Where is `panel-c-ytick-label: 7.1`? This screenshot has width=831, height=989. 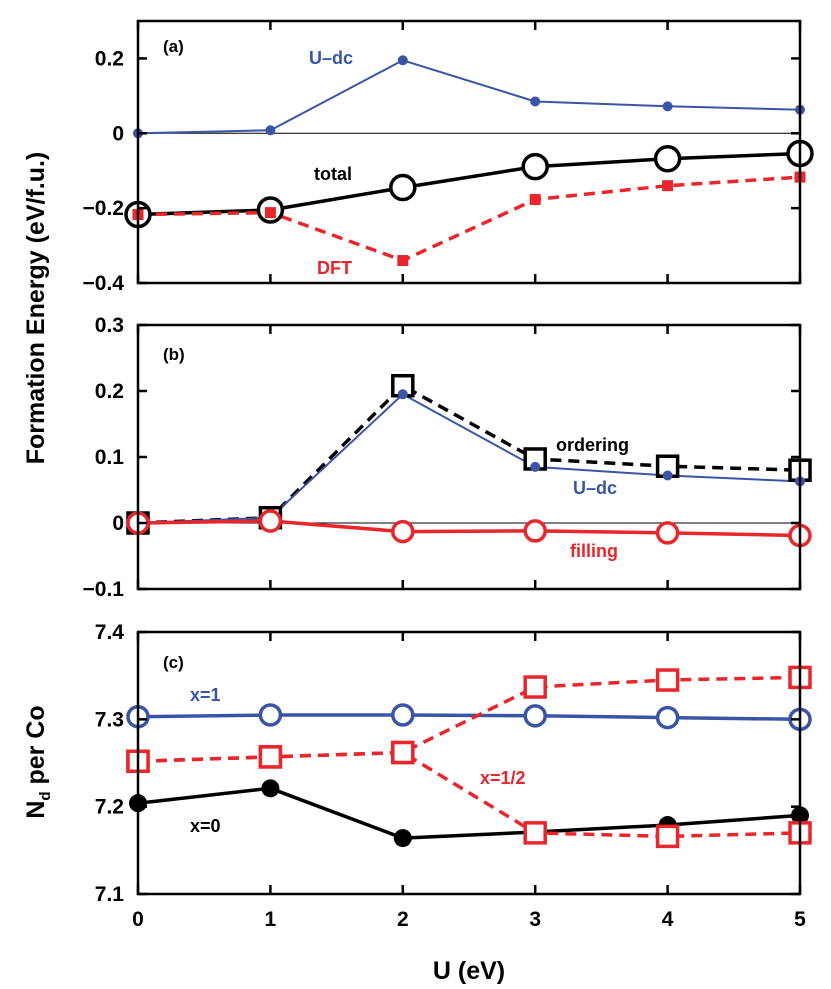
panel-c-ytick-label: 7.1 is located at coordinates (110, 894).